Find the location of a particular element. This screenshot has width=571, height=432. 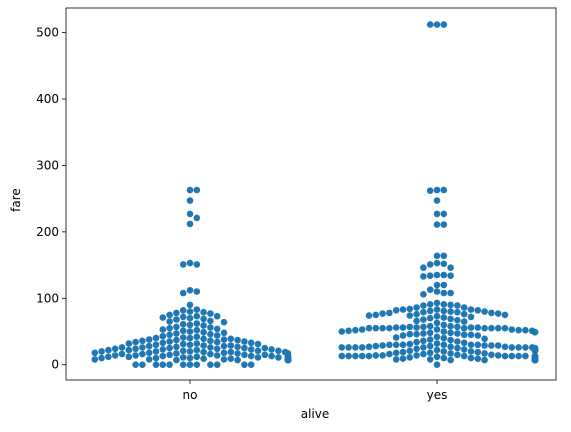

y-tick-label-100: 100 is located at coordinates (47, 298).